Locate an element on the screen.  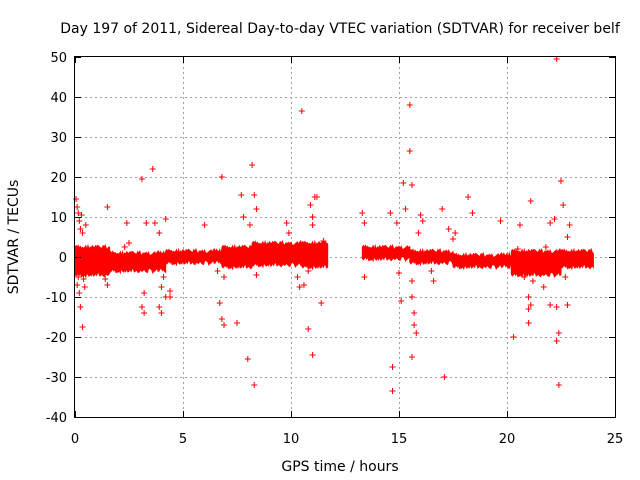
y-tick-label: 40 is located at coordinates (58, 98).